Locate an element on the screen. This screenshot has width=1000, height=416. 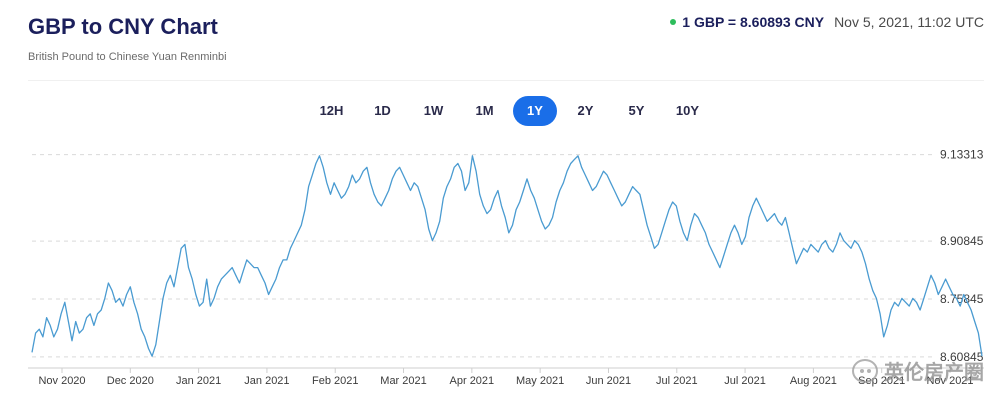
x-tick-label: Dec 2020 is located at coordinates (130, 381).